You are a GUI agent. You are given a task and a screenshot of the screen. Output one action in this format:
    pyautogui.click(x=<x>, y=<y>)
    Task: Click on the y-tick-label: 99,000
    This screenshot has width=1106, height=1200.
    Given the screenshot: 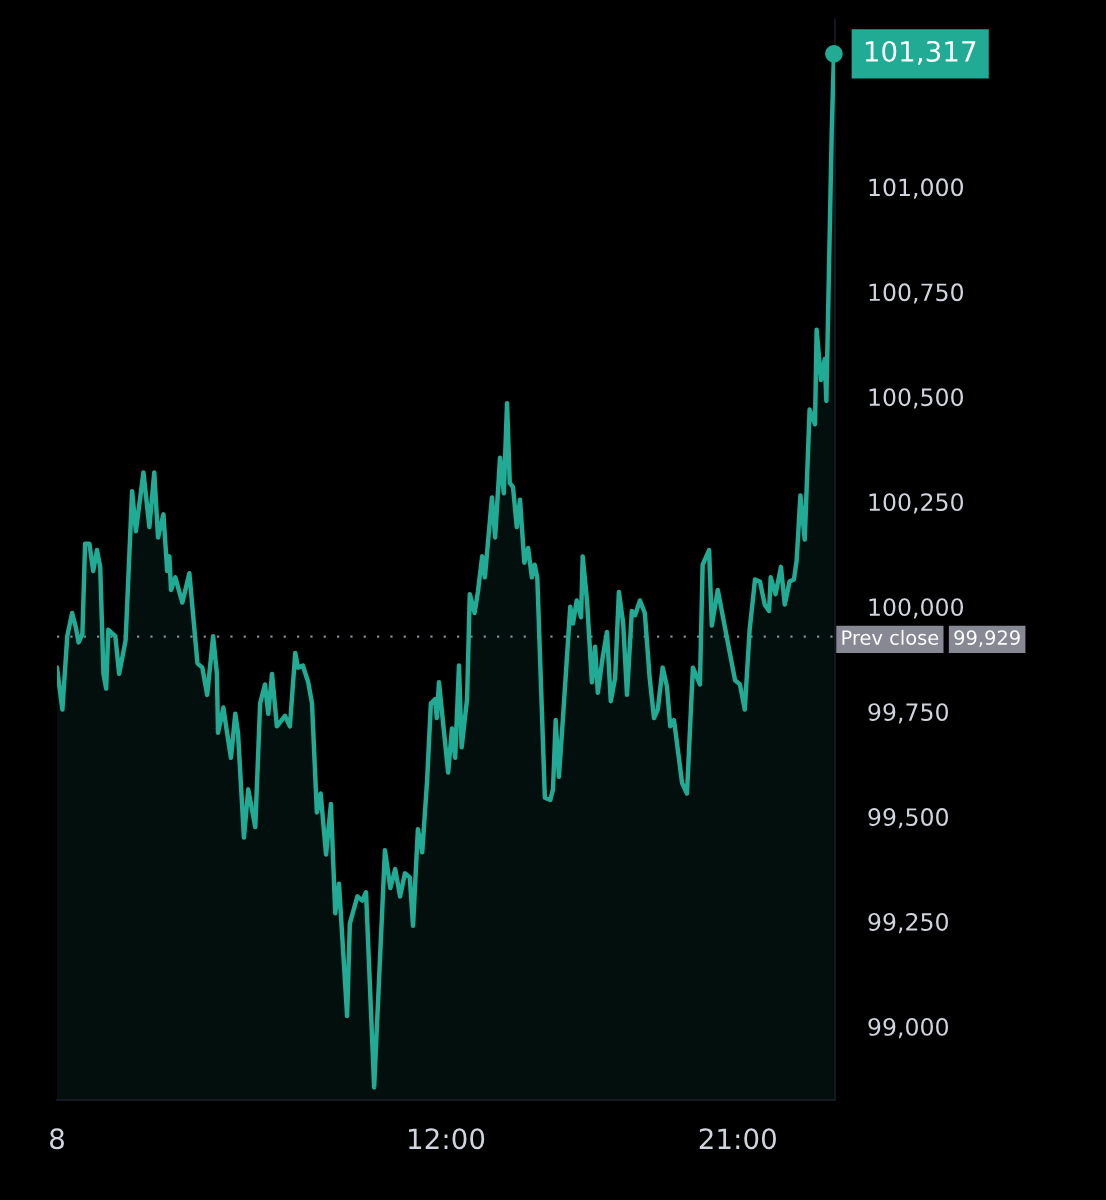 What is the action you would take?
    pyautogui.click(x=908, y=1028)
    